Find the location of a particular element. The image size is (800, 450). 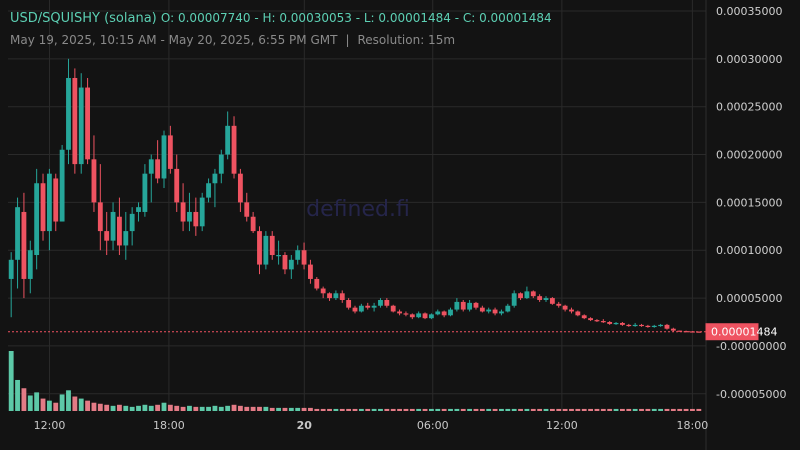

price-tick-label: 0.00025000 is located at coordinates (749, 107).